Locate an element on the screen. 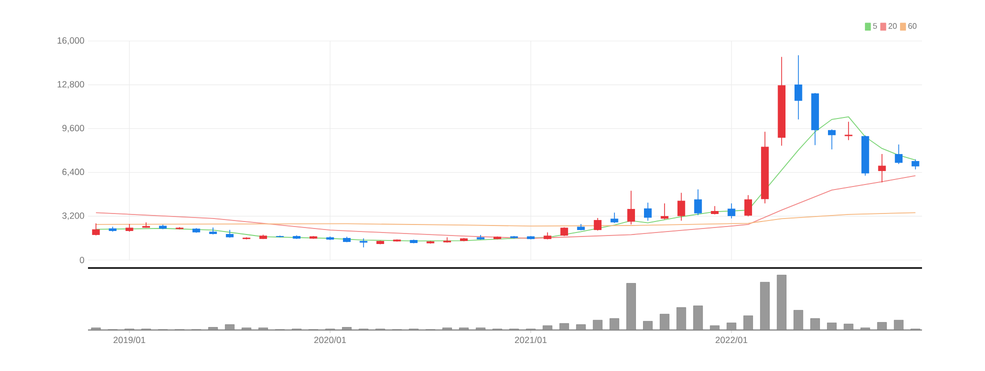  x-tick-label: 2022/01 is located at coordinates (732, 340).